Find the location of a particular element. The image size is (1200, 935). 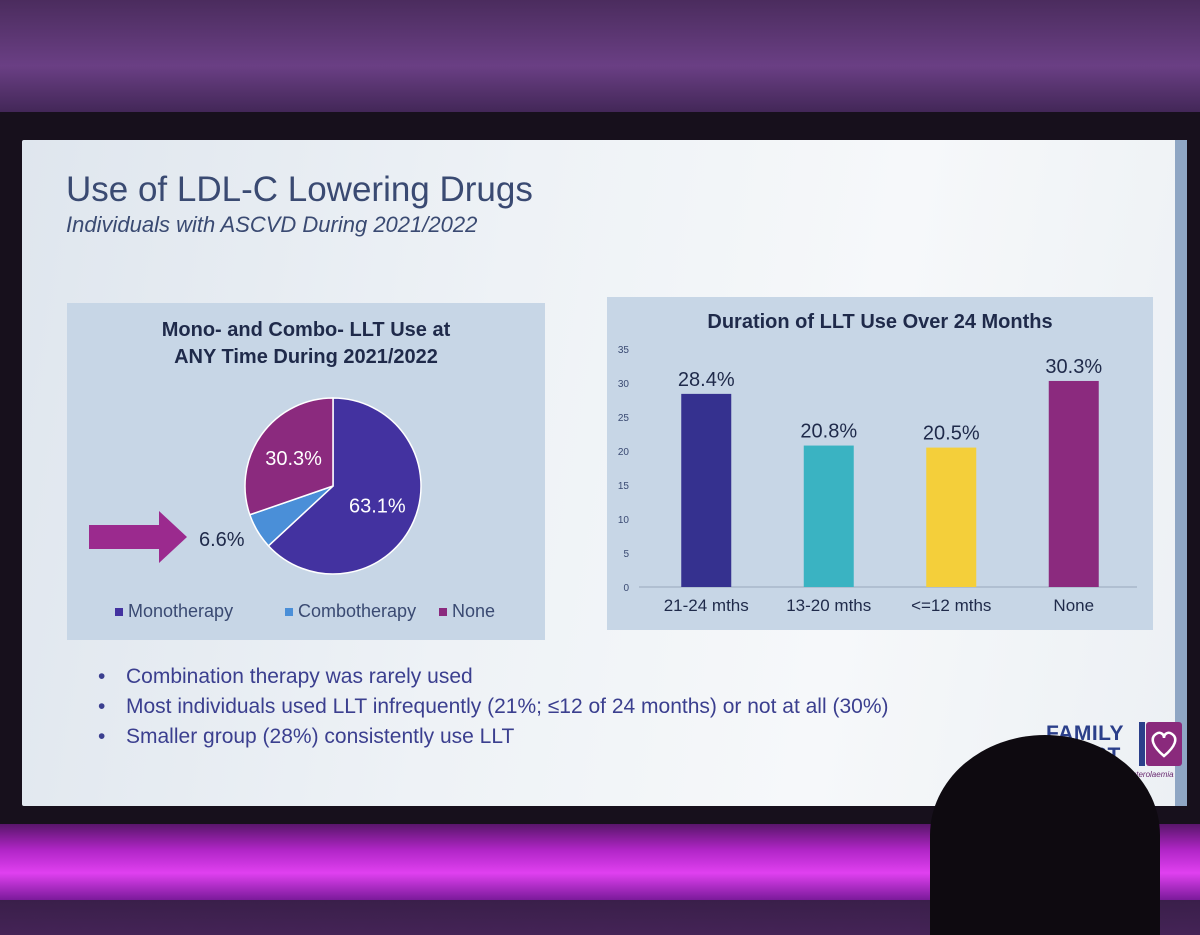

x-category-label: 21-24 mths is located at coordinates (706, 605).